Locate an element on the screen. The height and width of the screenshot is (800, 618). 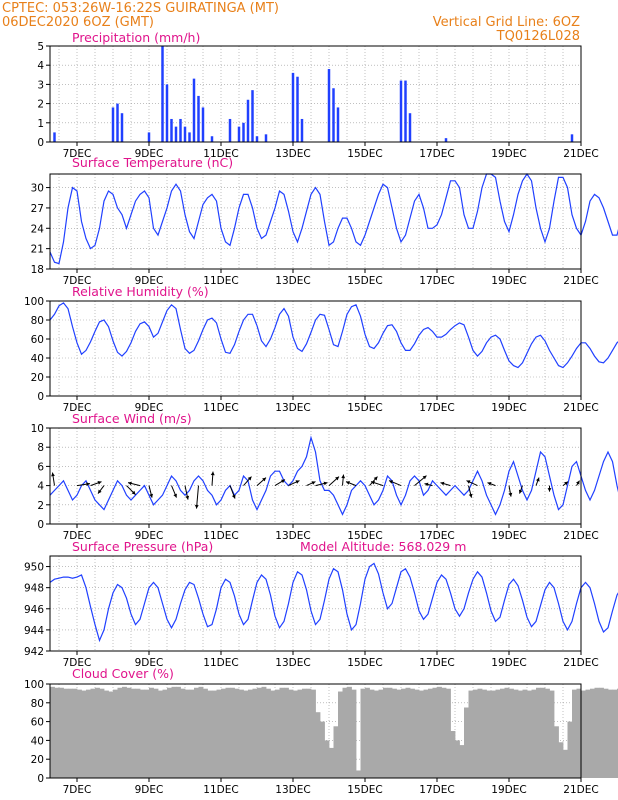
wind-xtick-label: 15DEC is located at coordinates (364, 536).